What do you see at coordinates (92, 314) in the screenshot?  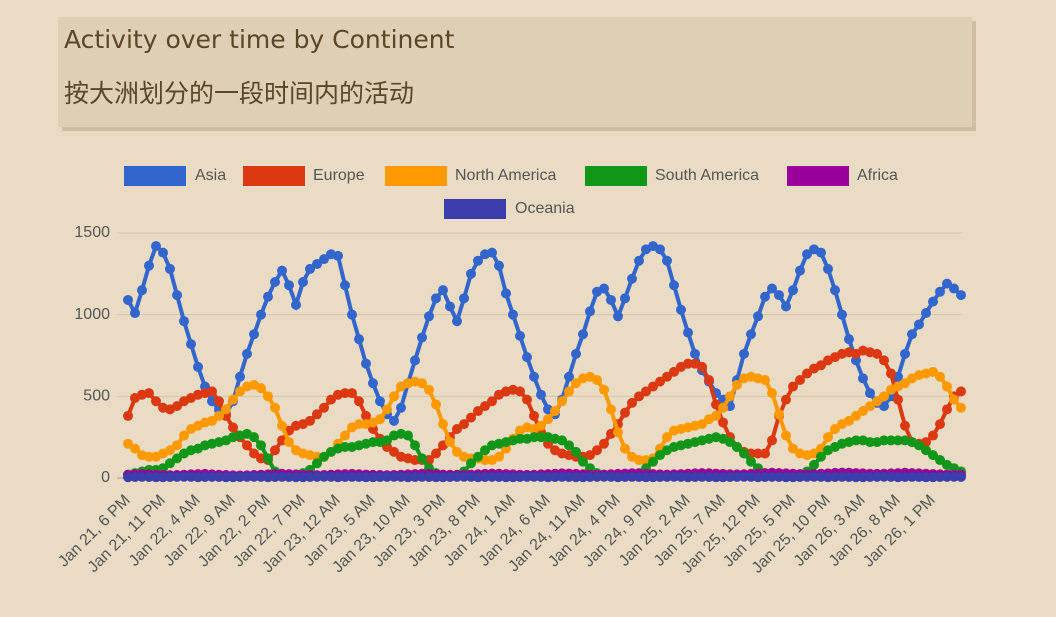 I see `y-tick-label: 1000` at bounding box center [92, 314].